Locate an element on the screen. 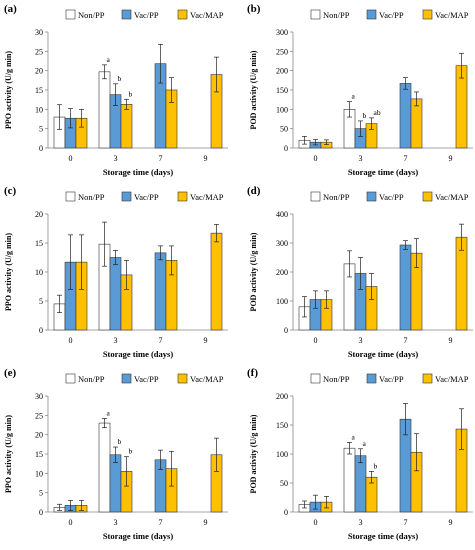  y-tick-label: 300 is located at coordinates (282, 243).